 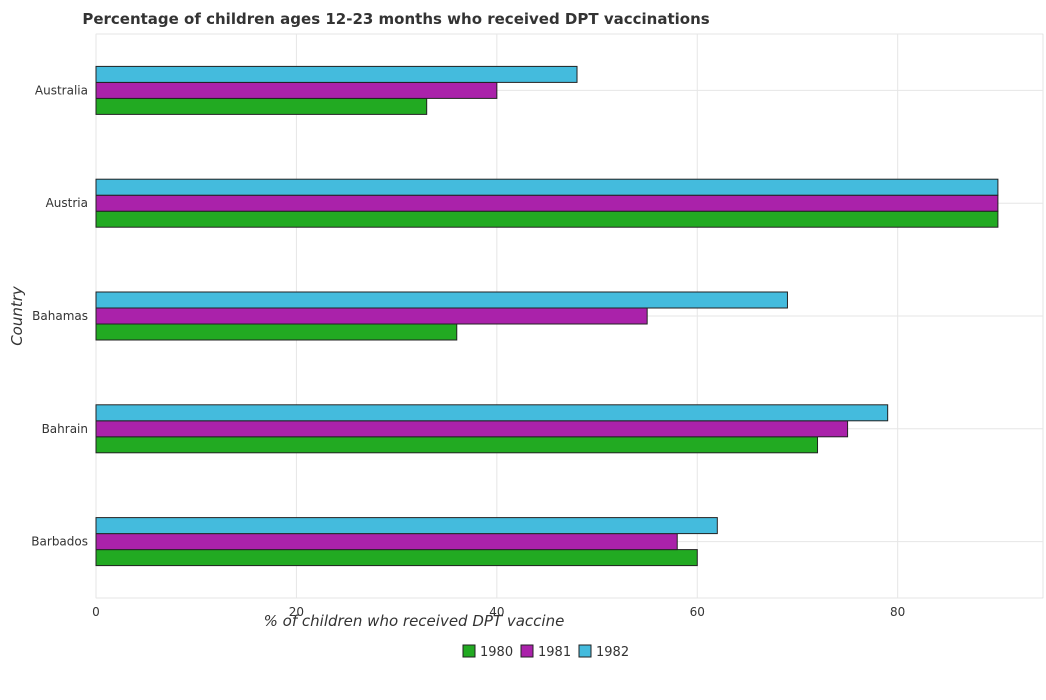 I want to click on bar-barbados-1980, so click(x=396, y=558).